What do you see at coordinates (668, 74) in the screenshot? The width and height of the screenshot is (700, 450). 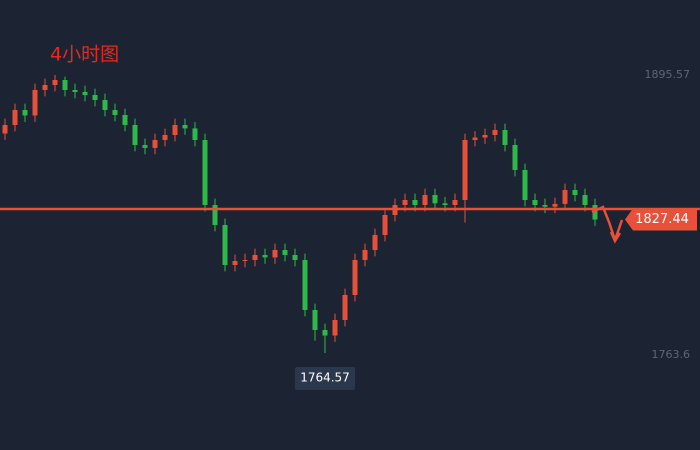 I see `y-tick-label: 1895.57` at bounding box center [668, 74].